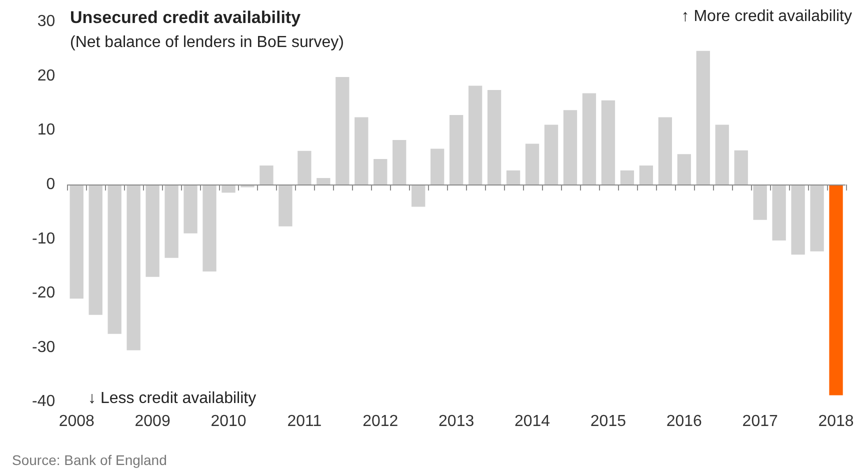 This screenshot has width=864, height=471. Describe the element at coordinates (46, 21) in the screenshot. I see `y-tick-label: 30` at that location.